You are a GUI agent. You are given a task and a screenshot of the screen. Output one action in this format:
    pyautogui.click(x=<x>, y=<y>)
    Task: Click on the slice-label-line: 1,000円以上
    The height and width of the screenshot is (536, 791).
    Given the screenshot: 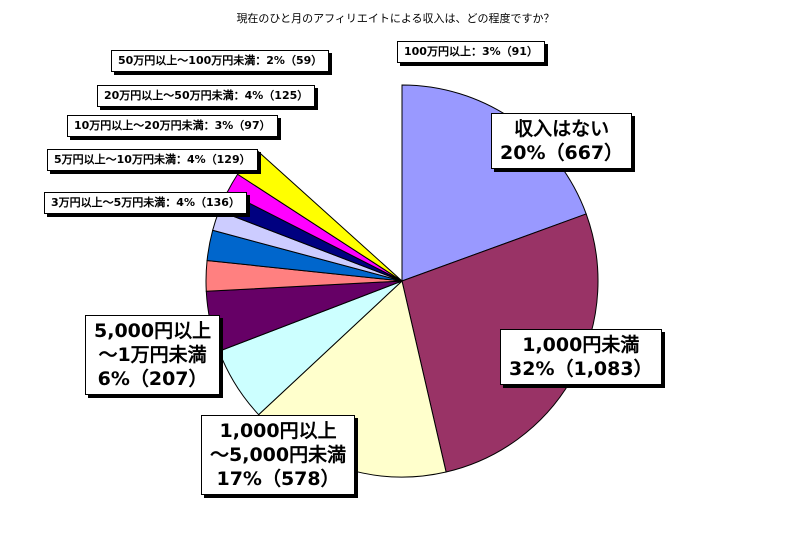 What is the action you would take?
    pyautogui.click(x=278, y=431)
    